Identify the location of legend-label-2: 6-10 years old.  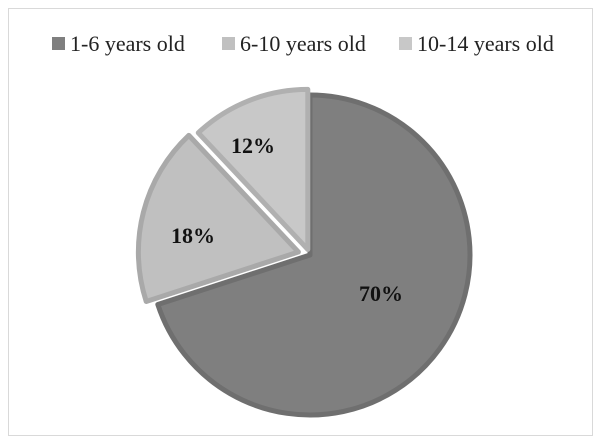
(303, 43).